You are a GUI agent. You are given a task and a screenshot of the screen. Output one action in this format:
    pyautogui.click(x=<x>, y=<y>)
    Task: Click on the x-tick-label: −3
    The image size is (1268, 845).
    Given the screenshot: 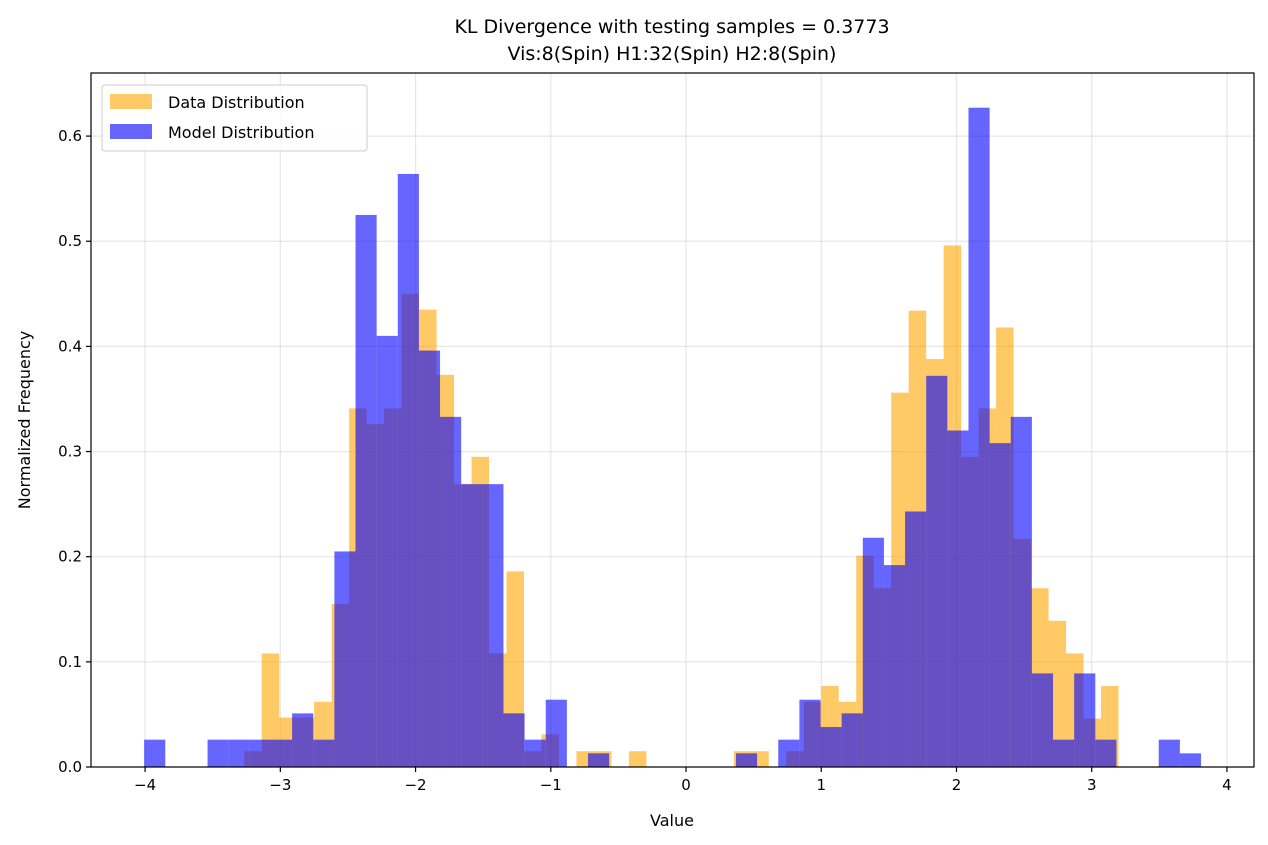 What is the action you would take?
    pyautogui.click(x=280, y=785)
    